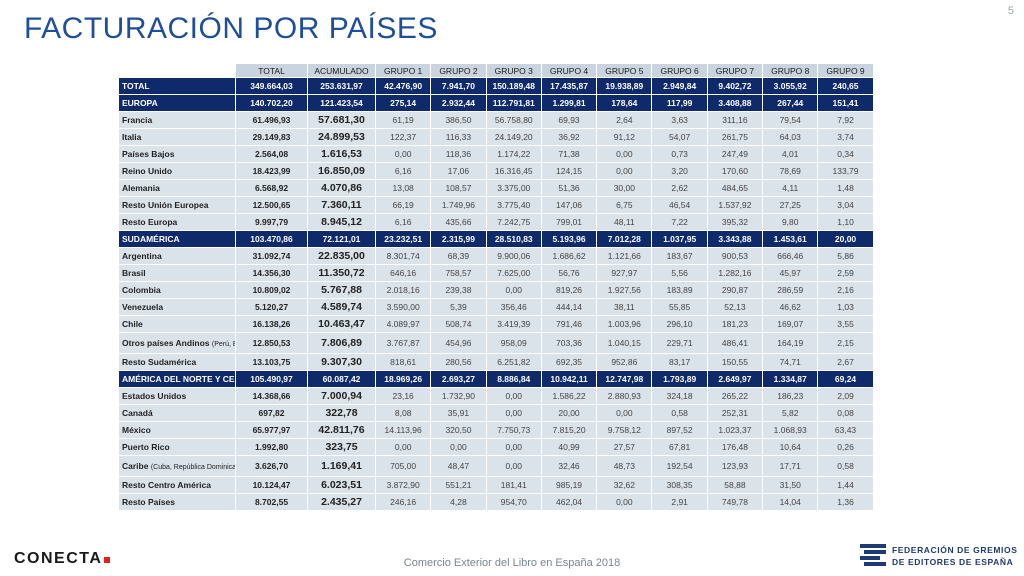  Describe the element at coordinates (341, 447) in the screenshot. I see `acumulado-cell: 323,75` at that location.